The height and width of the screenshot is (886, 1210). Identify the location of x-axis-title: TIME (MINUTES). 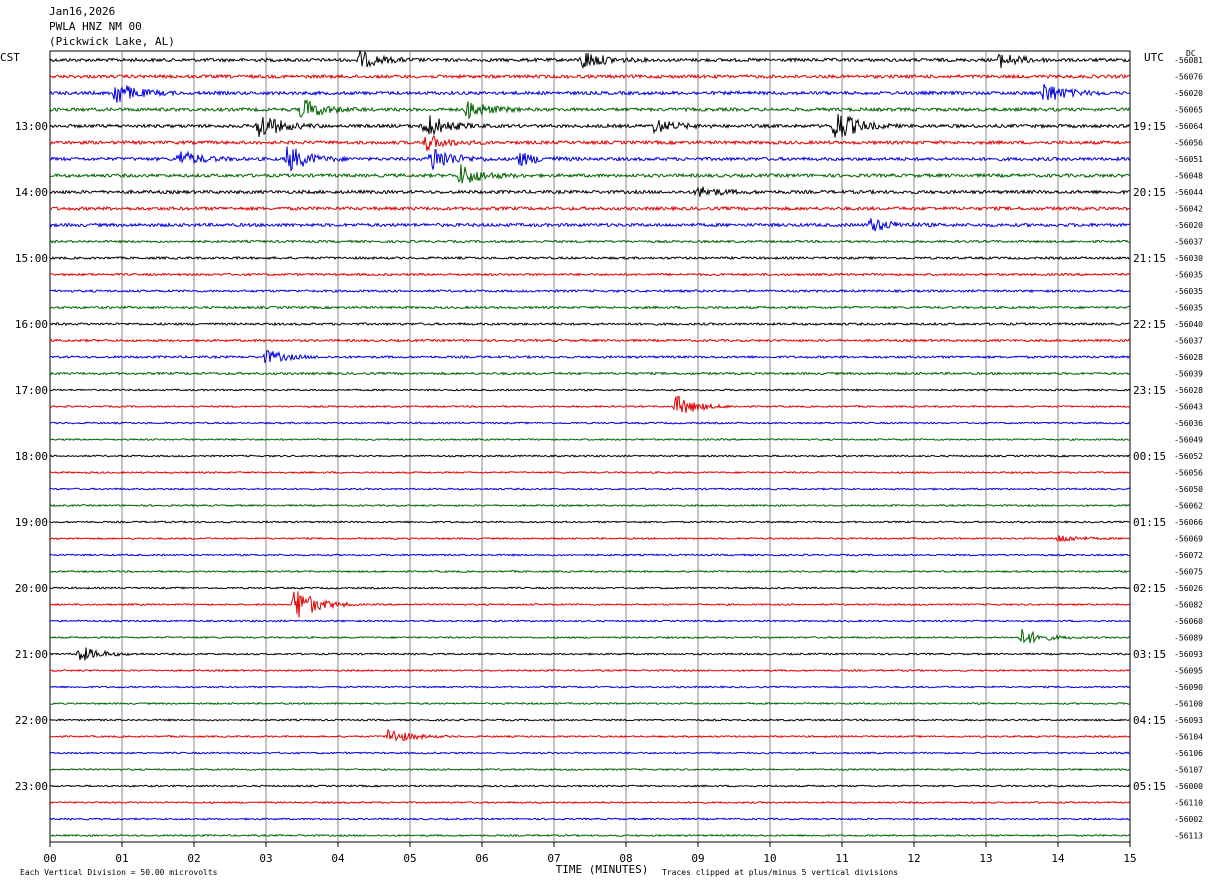
(602, 869).